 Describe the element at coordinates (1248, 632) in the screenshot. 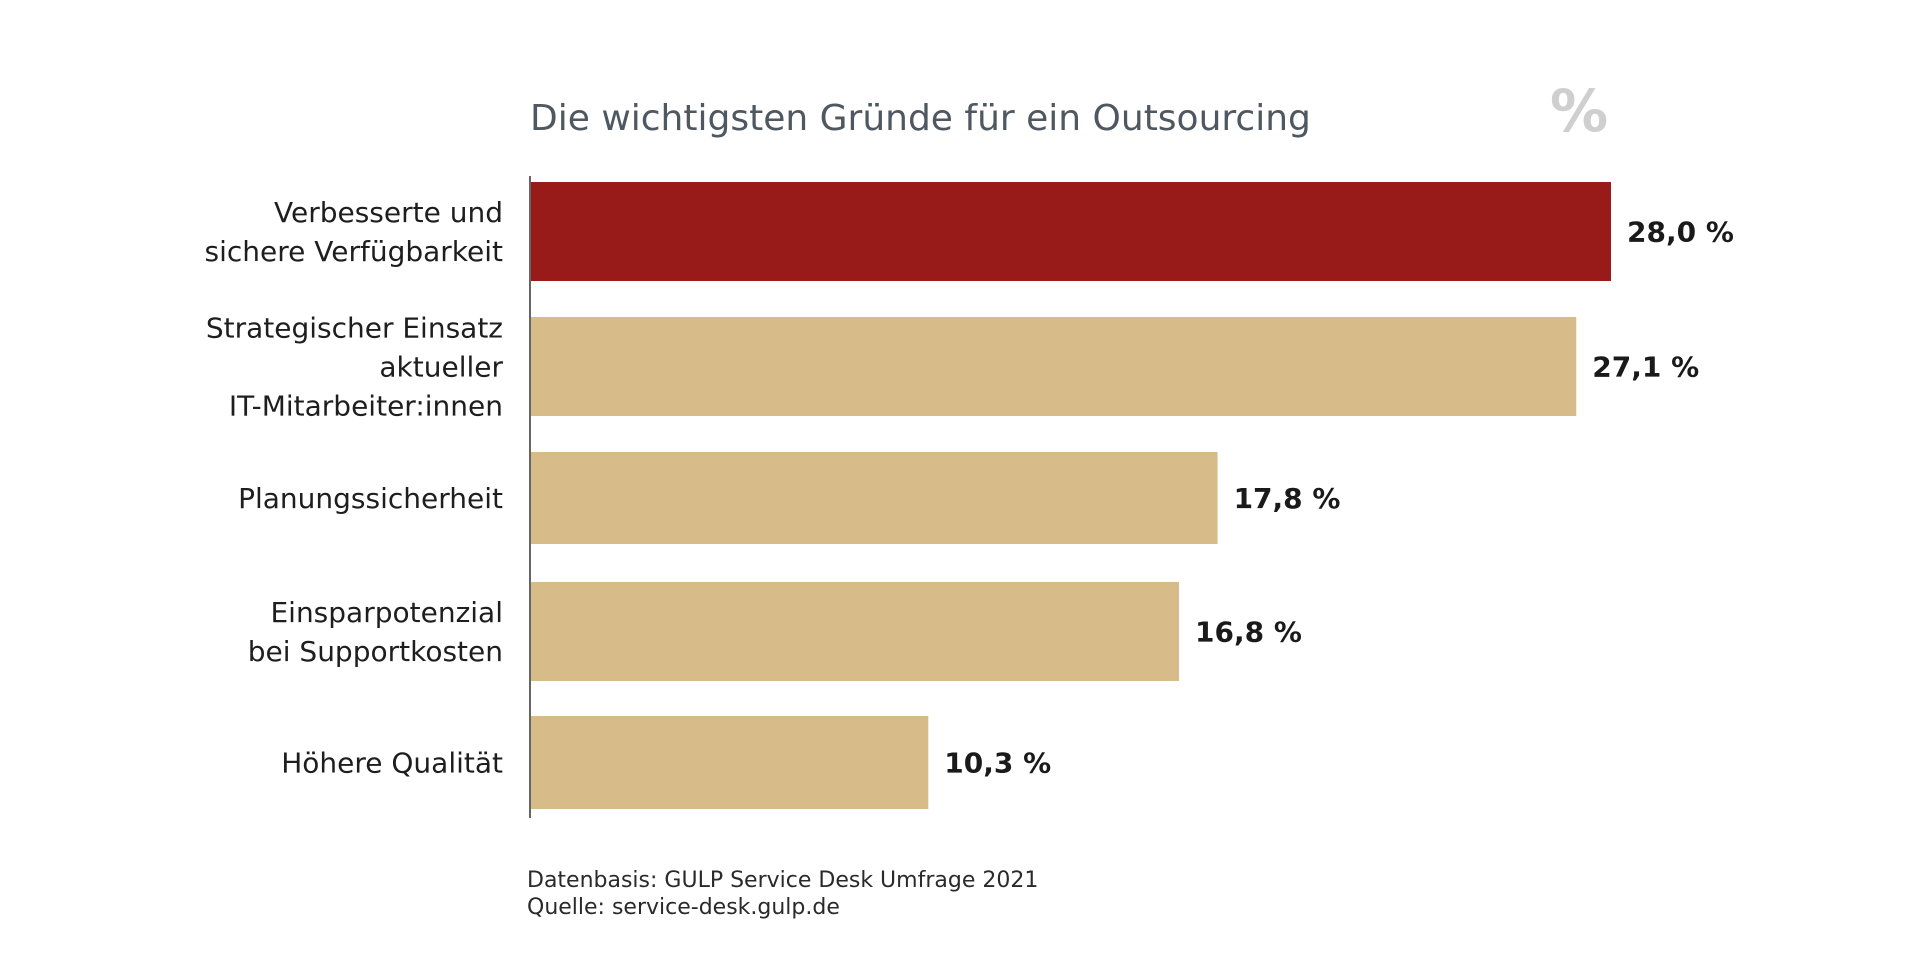

I see `value-label-4: 16,8 %` at that location.